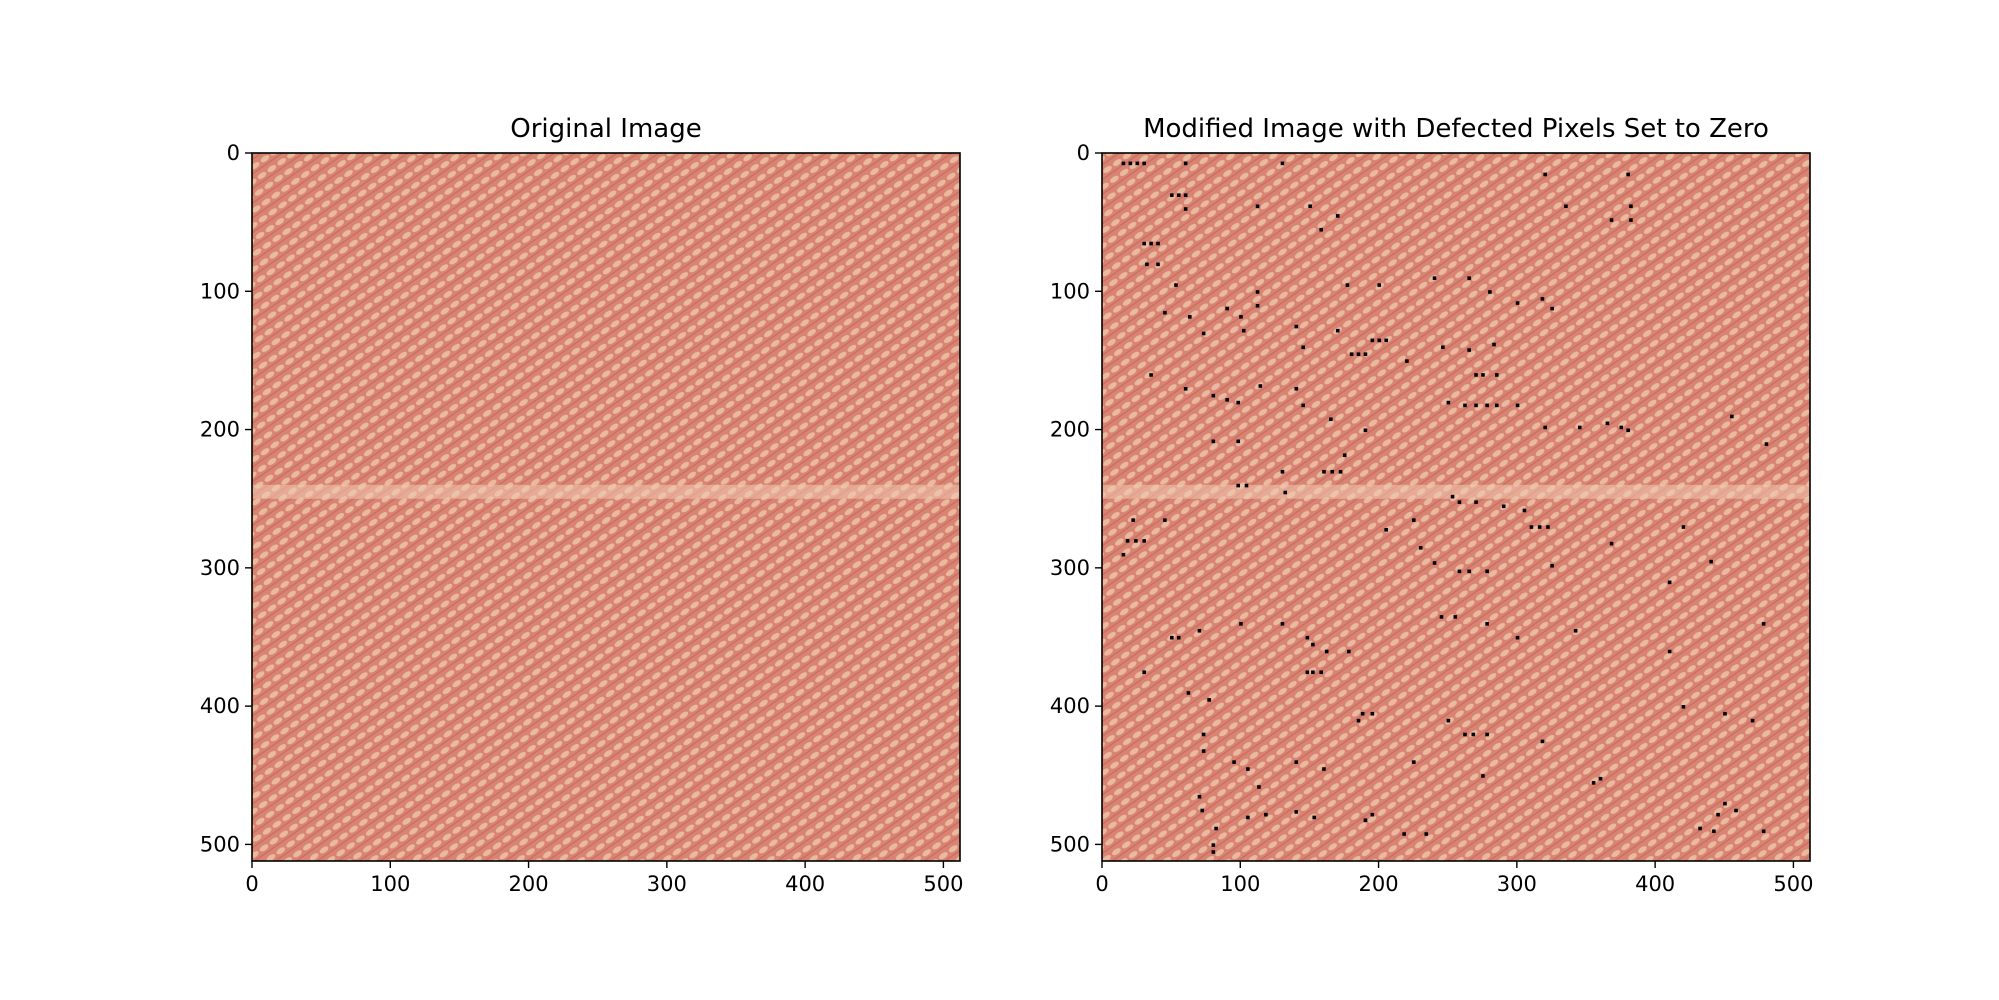 The image size is (1999, 1000). What do you see at coordinates (1517, 884) in the screenshot?
I see `right-x-tick-label: 300` at bounding box center [1517, 884].